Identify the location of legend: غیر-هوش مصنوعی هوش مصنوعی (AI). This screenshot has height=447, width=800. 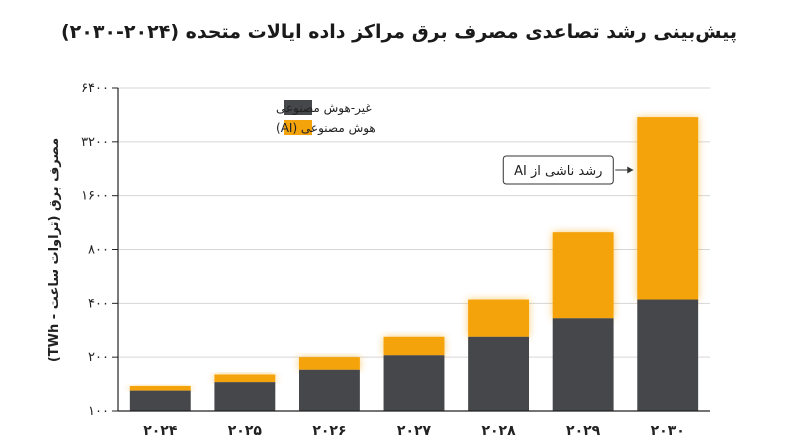
(326, 118).